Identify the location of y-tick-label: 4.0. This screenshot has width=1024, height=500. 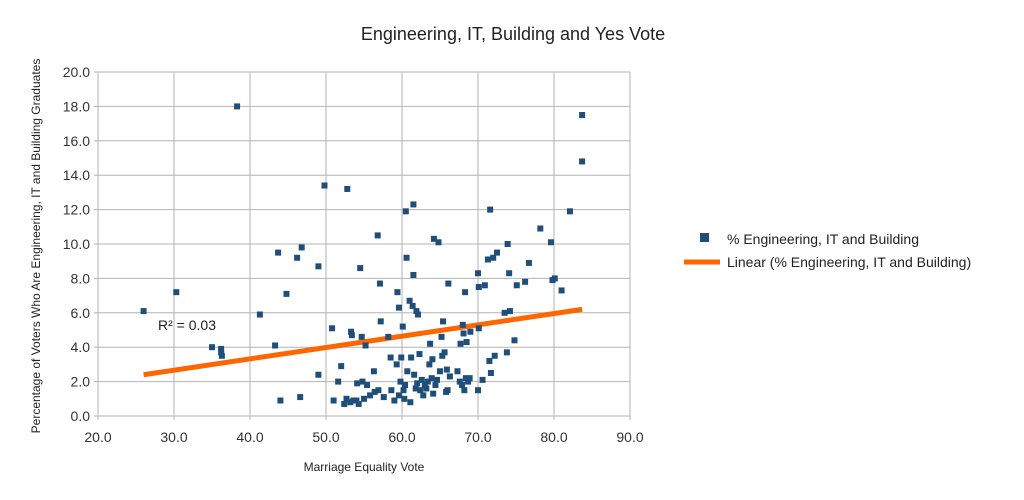
(81, 347).